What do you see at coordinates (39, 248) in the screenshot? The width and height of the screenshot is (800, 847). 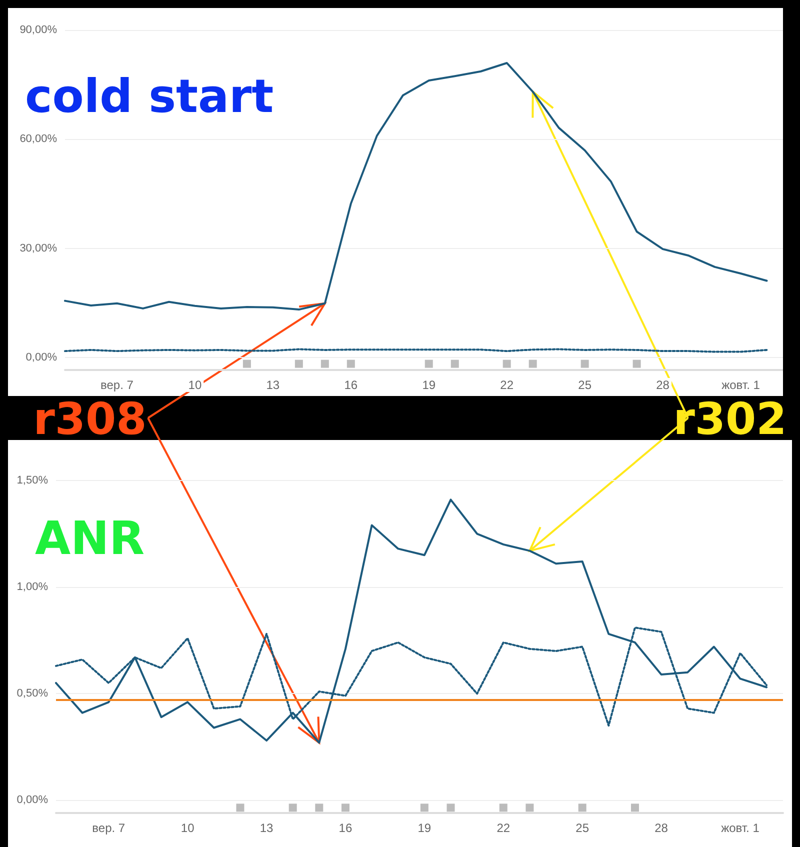 I see `y-tick-label: 30,00%` at bounding box center [39, 248].